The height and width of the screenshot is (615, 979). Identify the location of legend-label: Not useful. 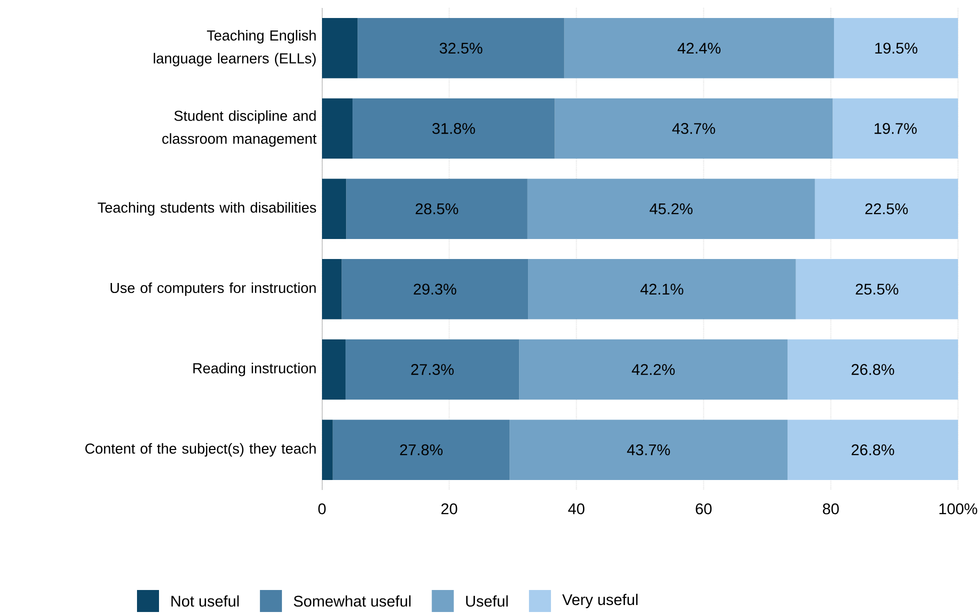
(205, 601).